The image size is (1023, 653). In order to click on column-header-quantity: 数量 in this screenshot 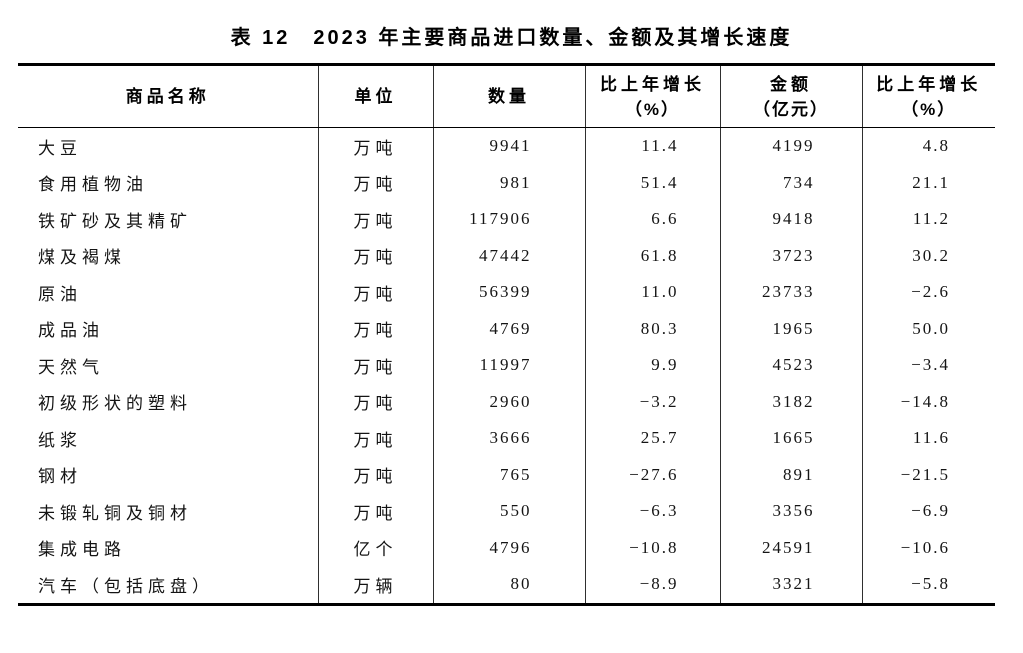, I will do `click(508, 96)`.